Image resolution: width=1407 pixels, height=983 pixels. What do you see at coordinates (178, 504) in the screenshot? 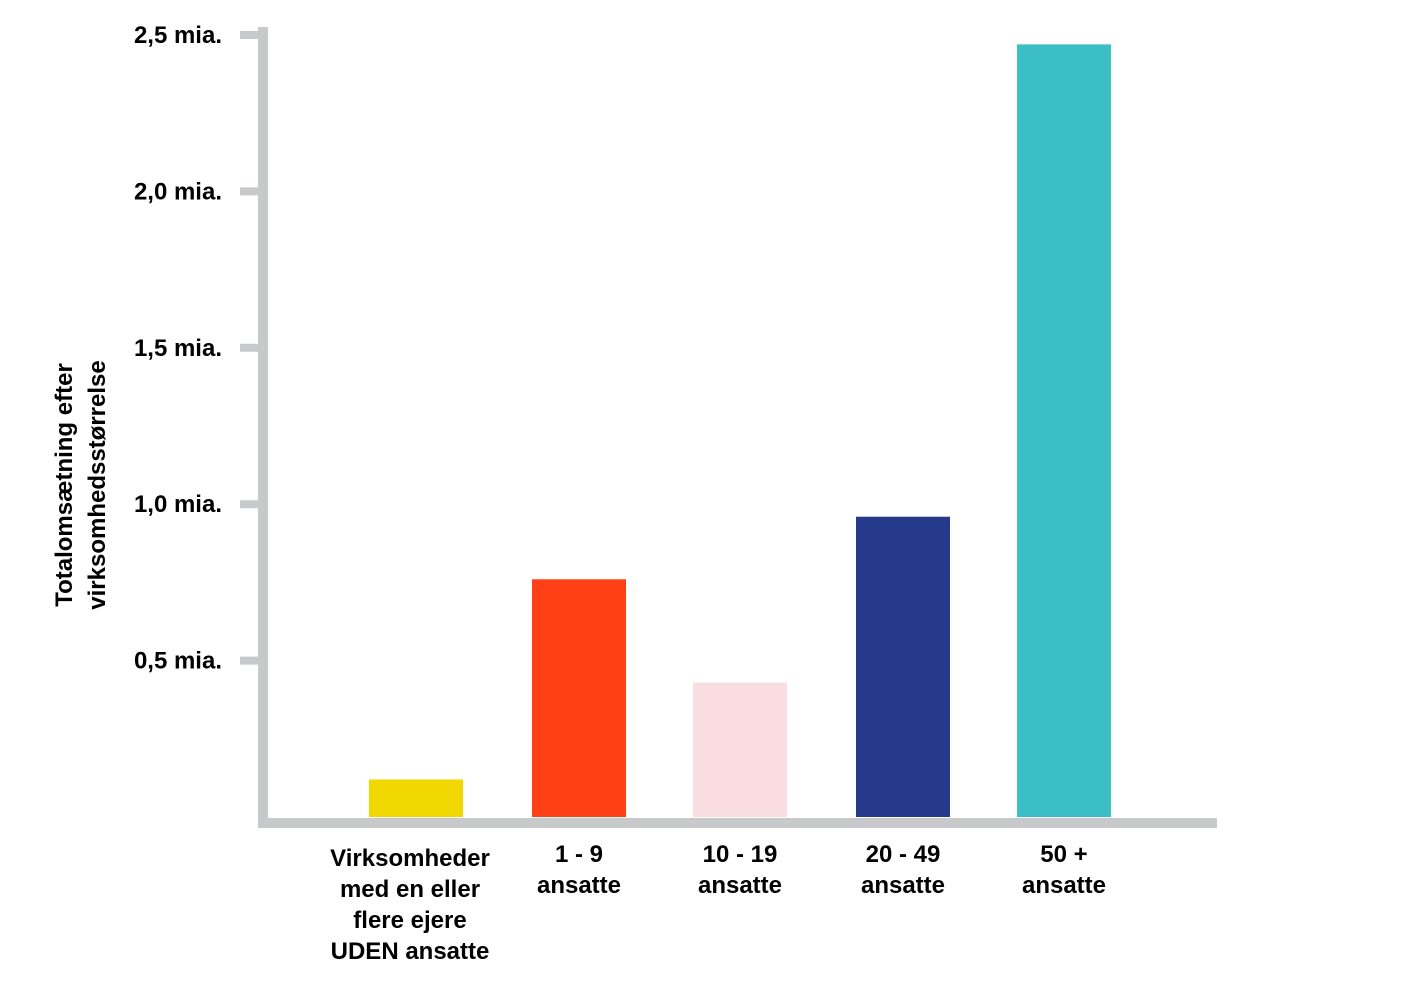
I see `y-tick-label: 1,0 mia.` at bounding box center [178, 504].